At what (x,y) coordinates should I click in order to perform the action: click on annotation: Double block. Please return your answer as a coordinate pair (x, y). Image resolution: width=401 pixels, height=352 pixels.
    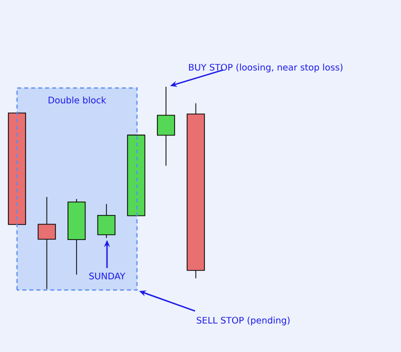
    Looking at the image, I should click on (77, 100).